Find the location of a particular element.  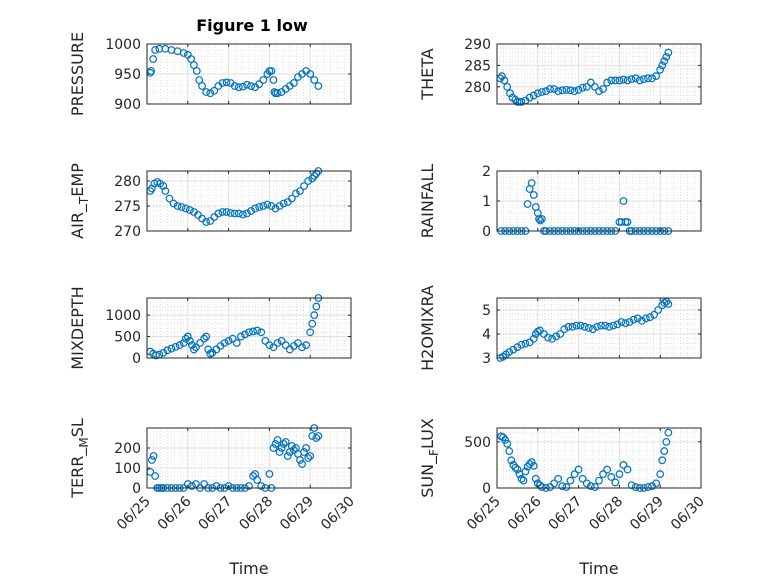

y-axis-label: RAINFALL is located at coordinates (427, 201).